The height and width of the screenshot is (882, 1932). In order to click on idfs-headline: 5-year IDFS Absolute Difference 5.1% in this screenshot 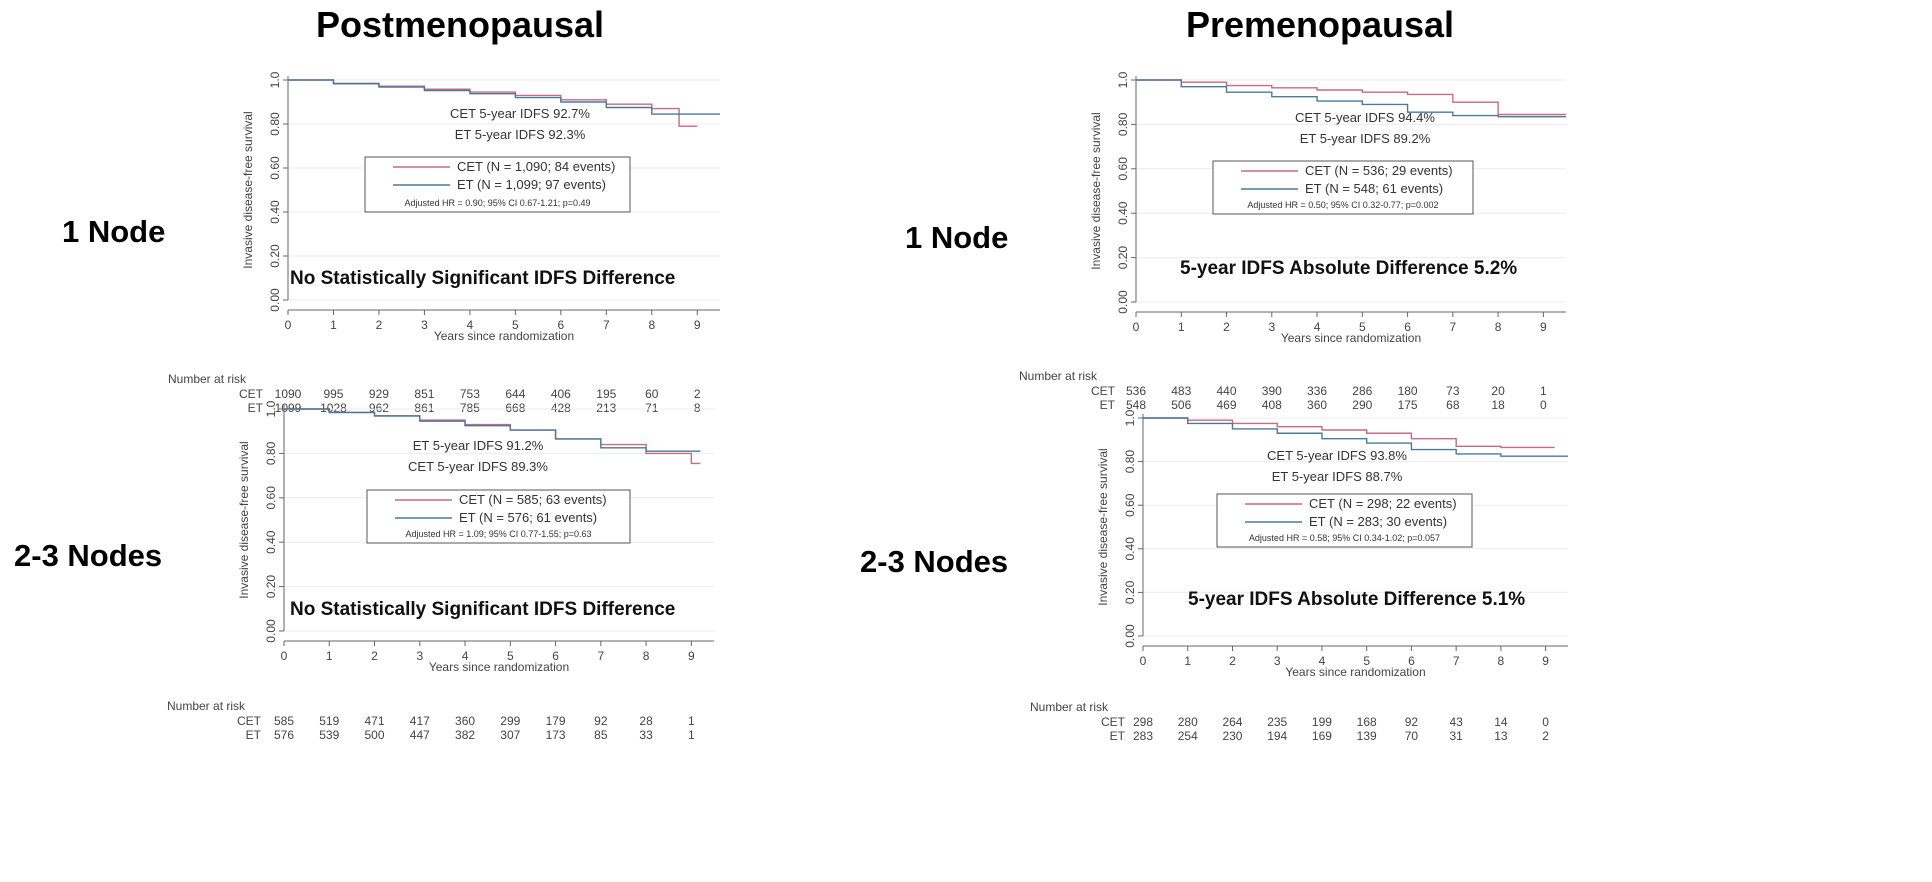, I will do `click(1356, 599)`.